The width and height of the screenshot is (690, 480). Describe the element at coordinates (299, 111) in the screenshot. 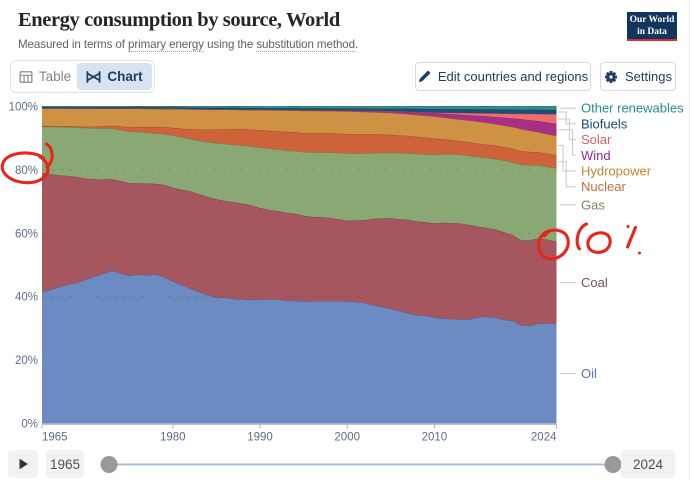

I see `area-biofuels` at that location.